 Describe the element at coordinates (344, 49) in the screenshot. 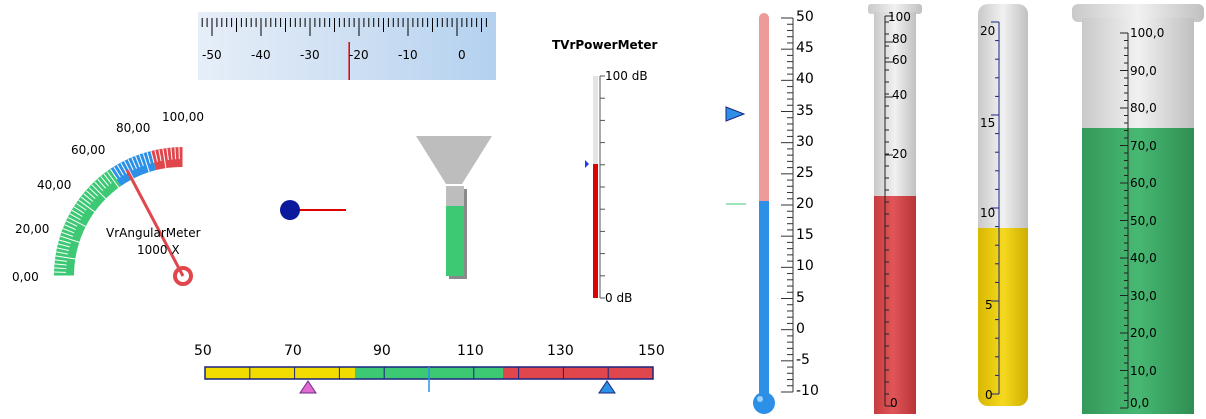

I see `ruler-ticks` at that location.